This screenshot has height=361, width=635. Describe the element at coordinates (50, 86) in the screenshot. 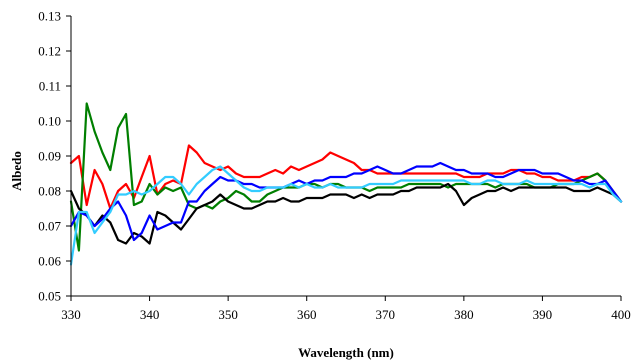

I see `y-tick-label: 0.11` at that location.